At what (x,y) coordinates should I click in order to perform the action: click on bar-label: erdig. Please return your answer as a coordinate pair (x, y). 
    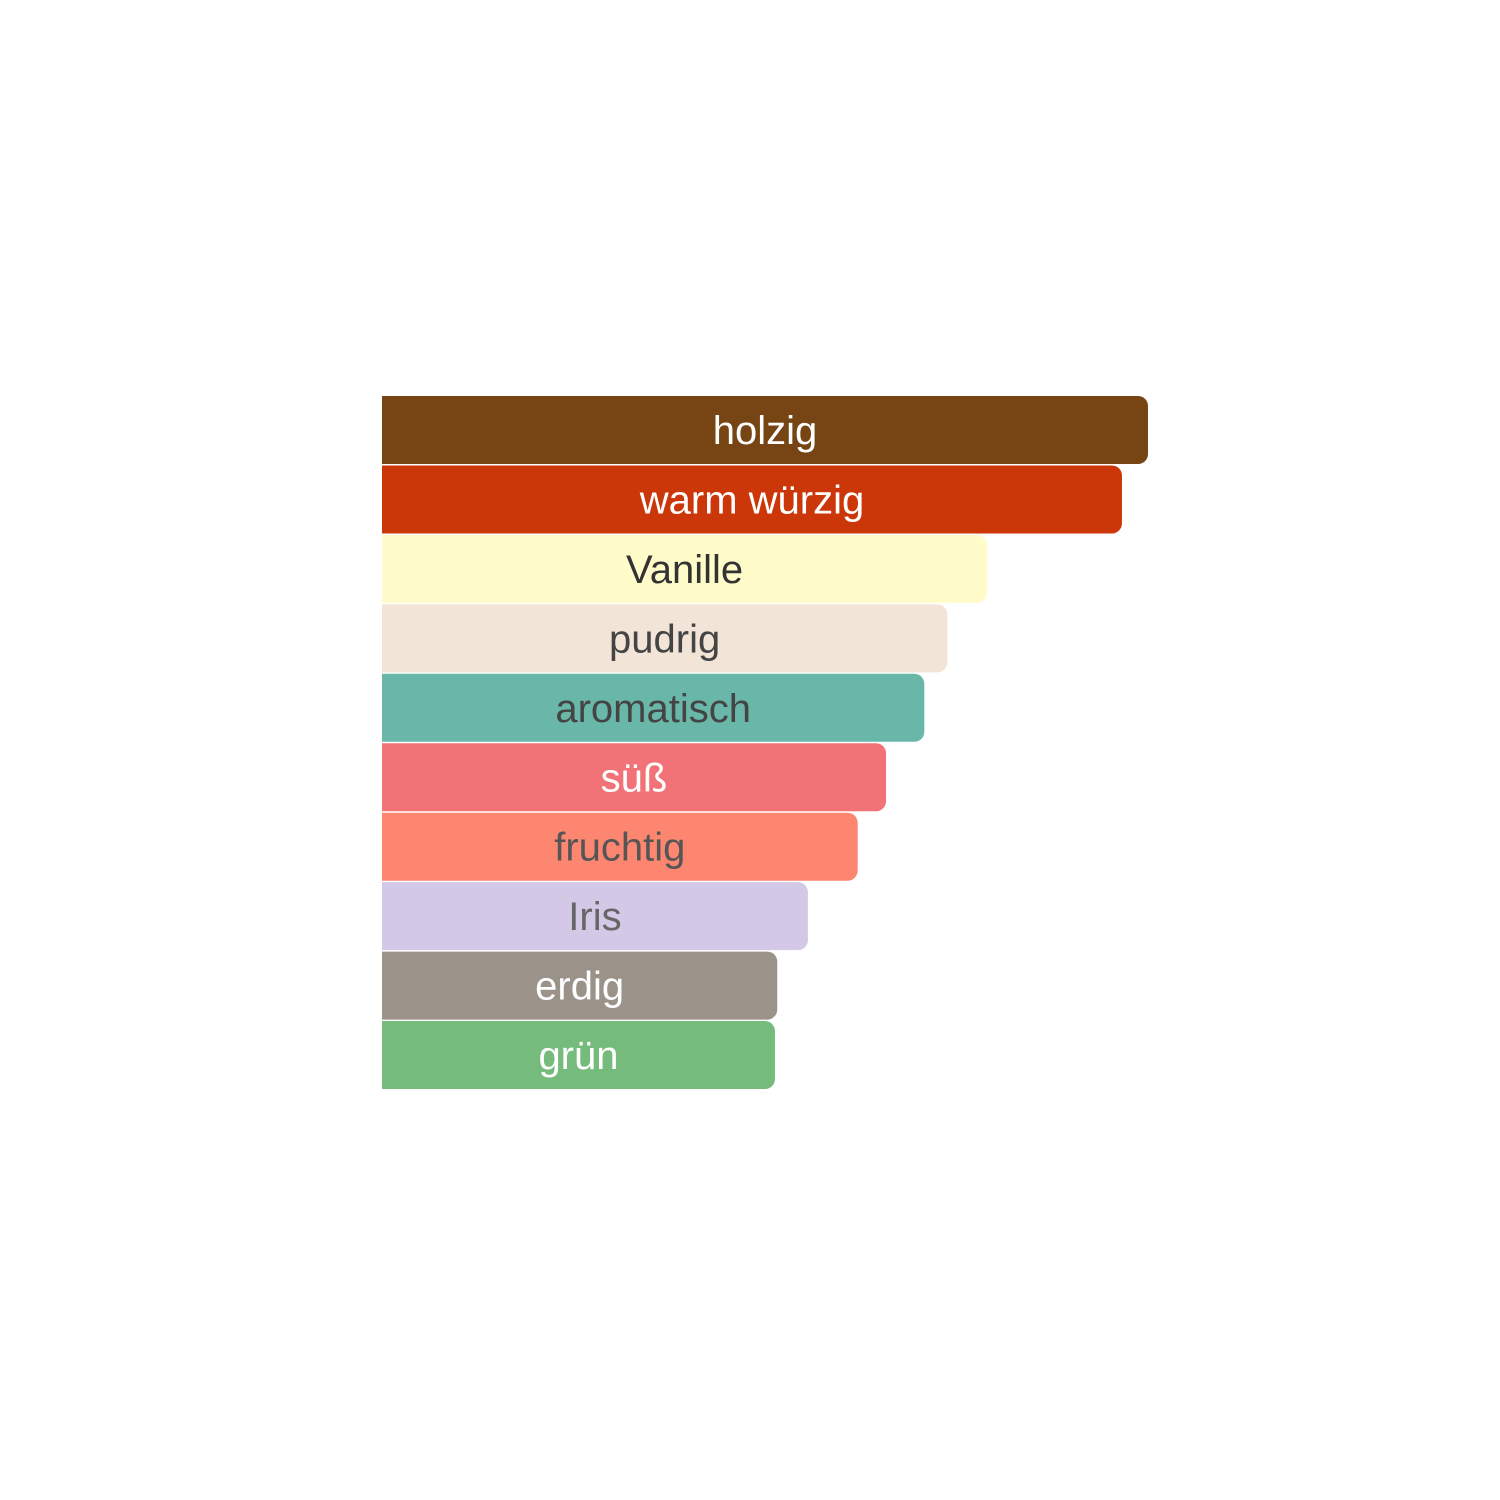
    Looking at the image, I should click on (579, 987).